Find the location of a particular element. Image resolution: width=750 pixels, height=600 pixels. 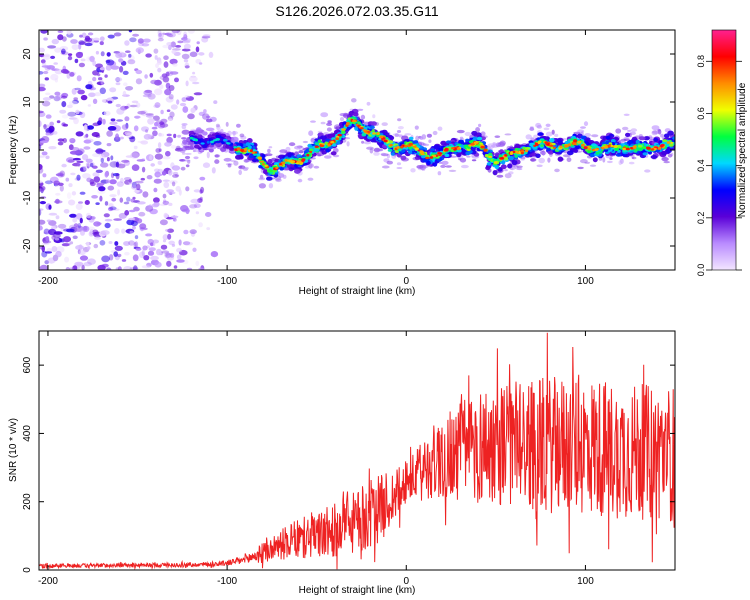

spectrogram-y-tick-label: 10 is located at coordinates (27, 102).